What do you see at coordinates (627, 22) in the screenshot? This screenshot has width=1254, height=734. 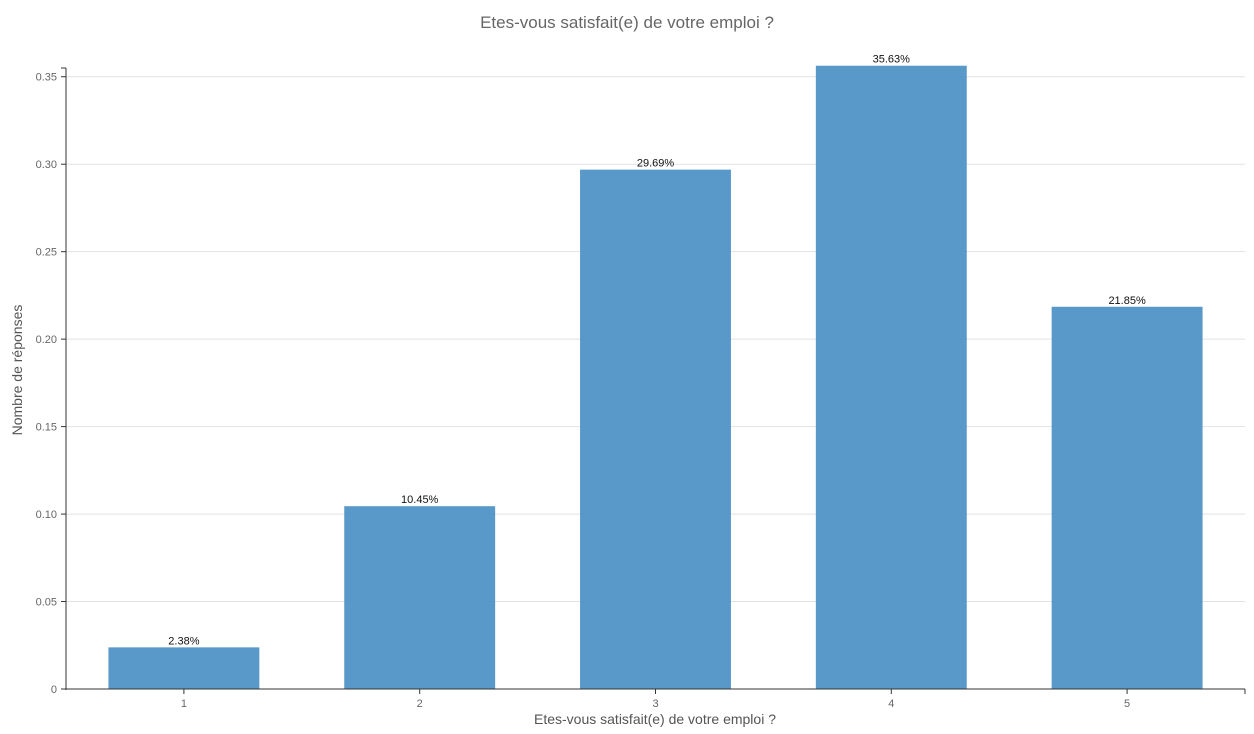 I see `chart-title: Etes-vous satisfait(e) de votre emploi ?` at bounding box center [627, 22].